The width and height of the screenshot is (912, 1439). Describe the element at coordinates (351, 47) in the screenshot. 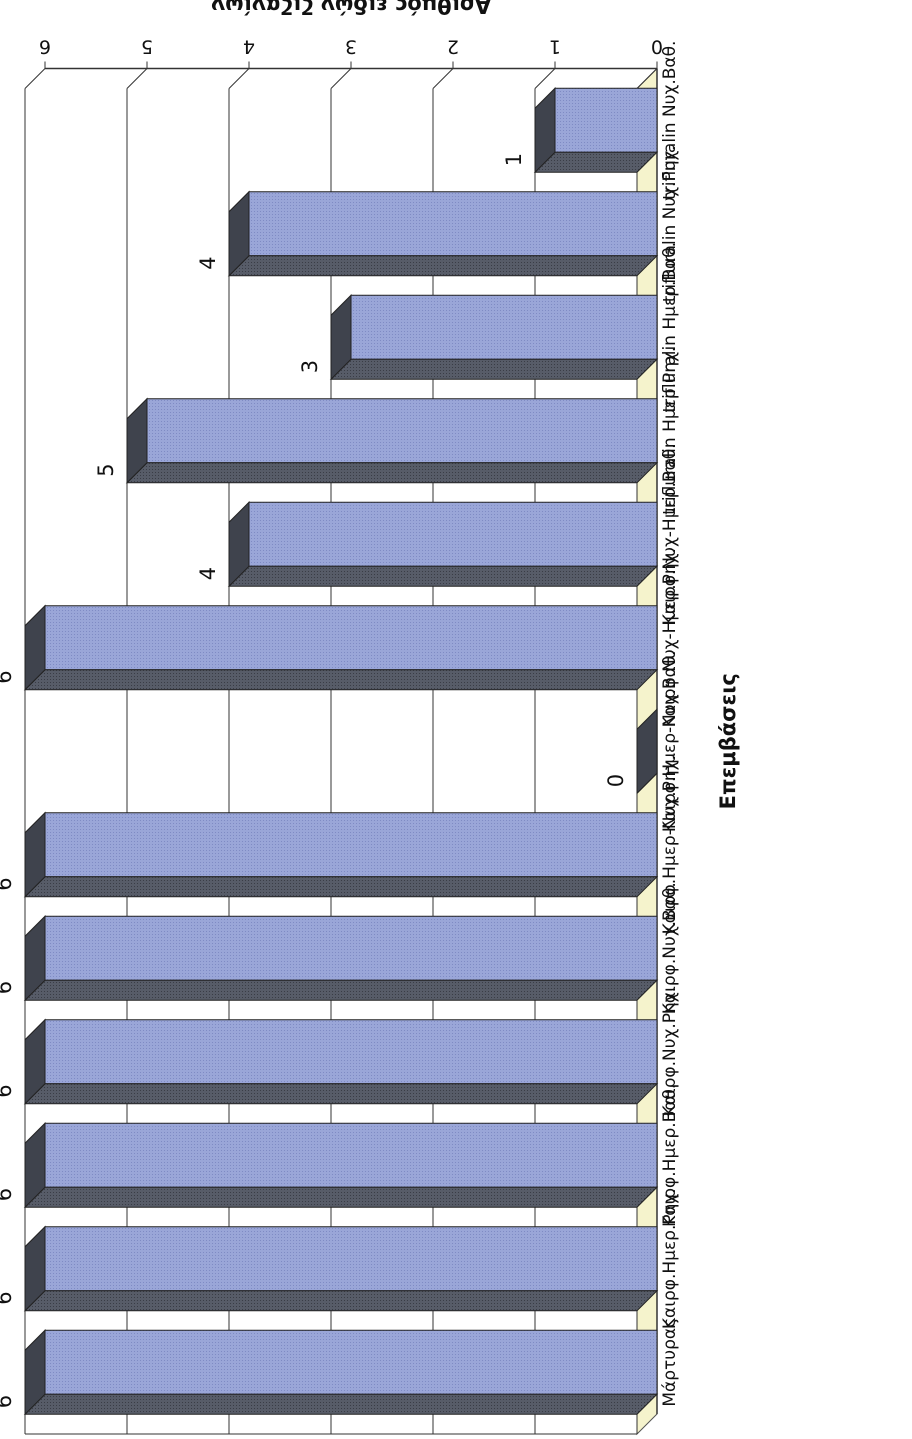

I see `value-tick-label-3: 3` at that location.